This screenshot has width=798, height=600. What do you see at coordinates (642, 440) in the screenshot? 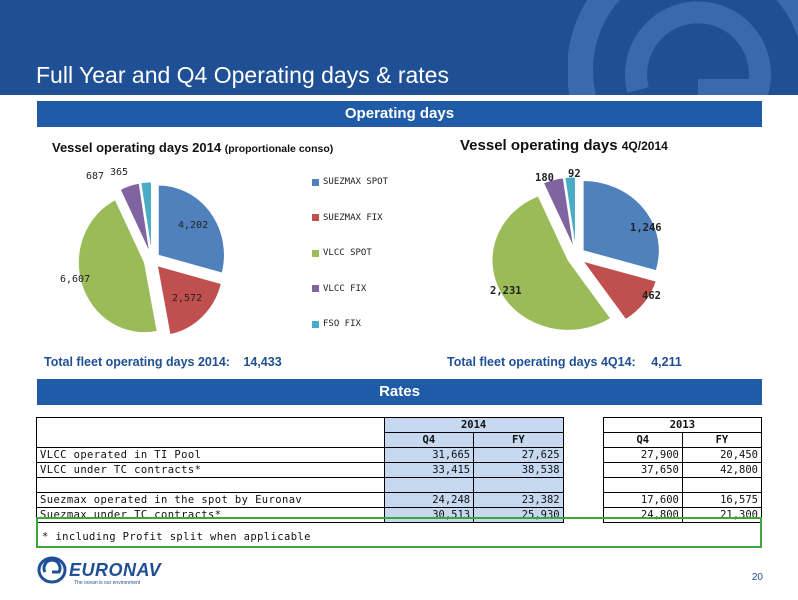
I see `column-header-q4-2013: Q4` at bounding box center [642, 440].